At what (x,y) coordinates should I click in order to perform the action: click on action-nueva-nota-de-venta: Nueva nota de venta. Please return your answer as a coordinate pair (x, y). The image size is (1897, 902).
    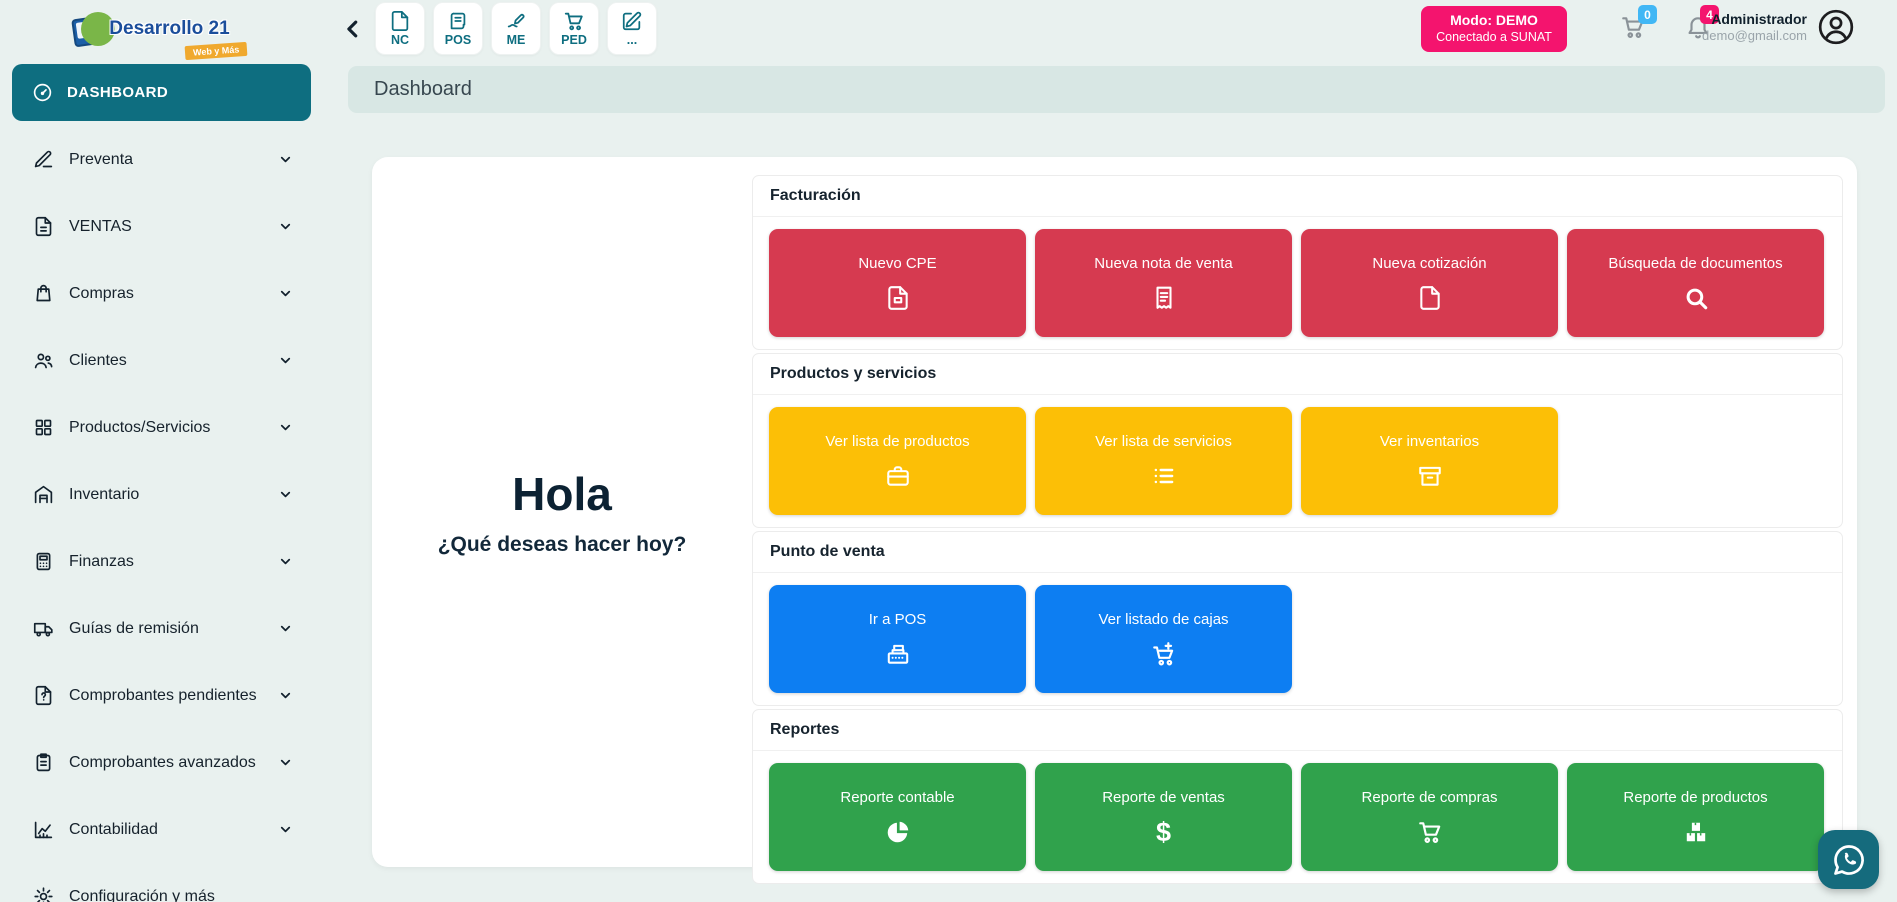
    Looking at the image, I should click on (1163, 283).